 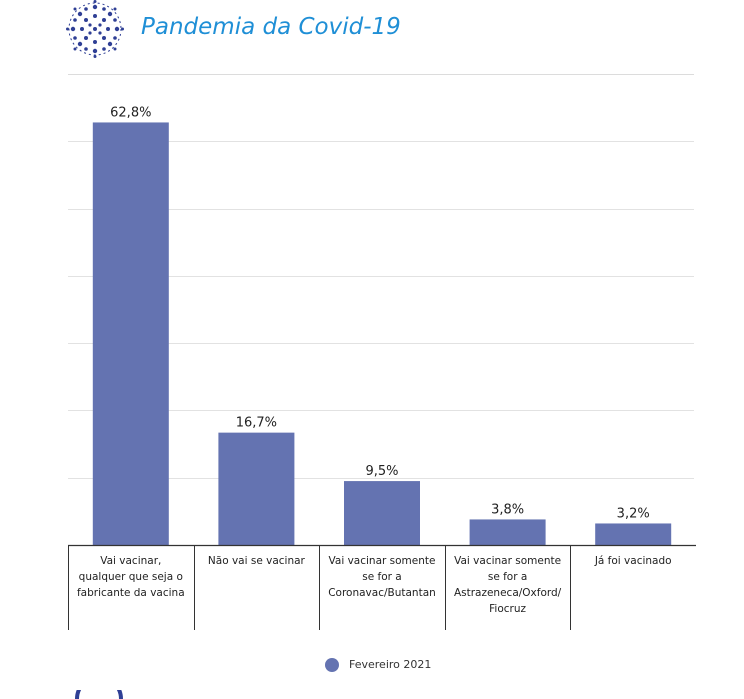 What do you see at coordinates (130, 112) in the screenshot?
I see `data-label: 62,8%` at bounding box center [130, 112].